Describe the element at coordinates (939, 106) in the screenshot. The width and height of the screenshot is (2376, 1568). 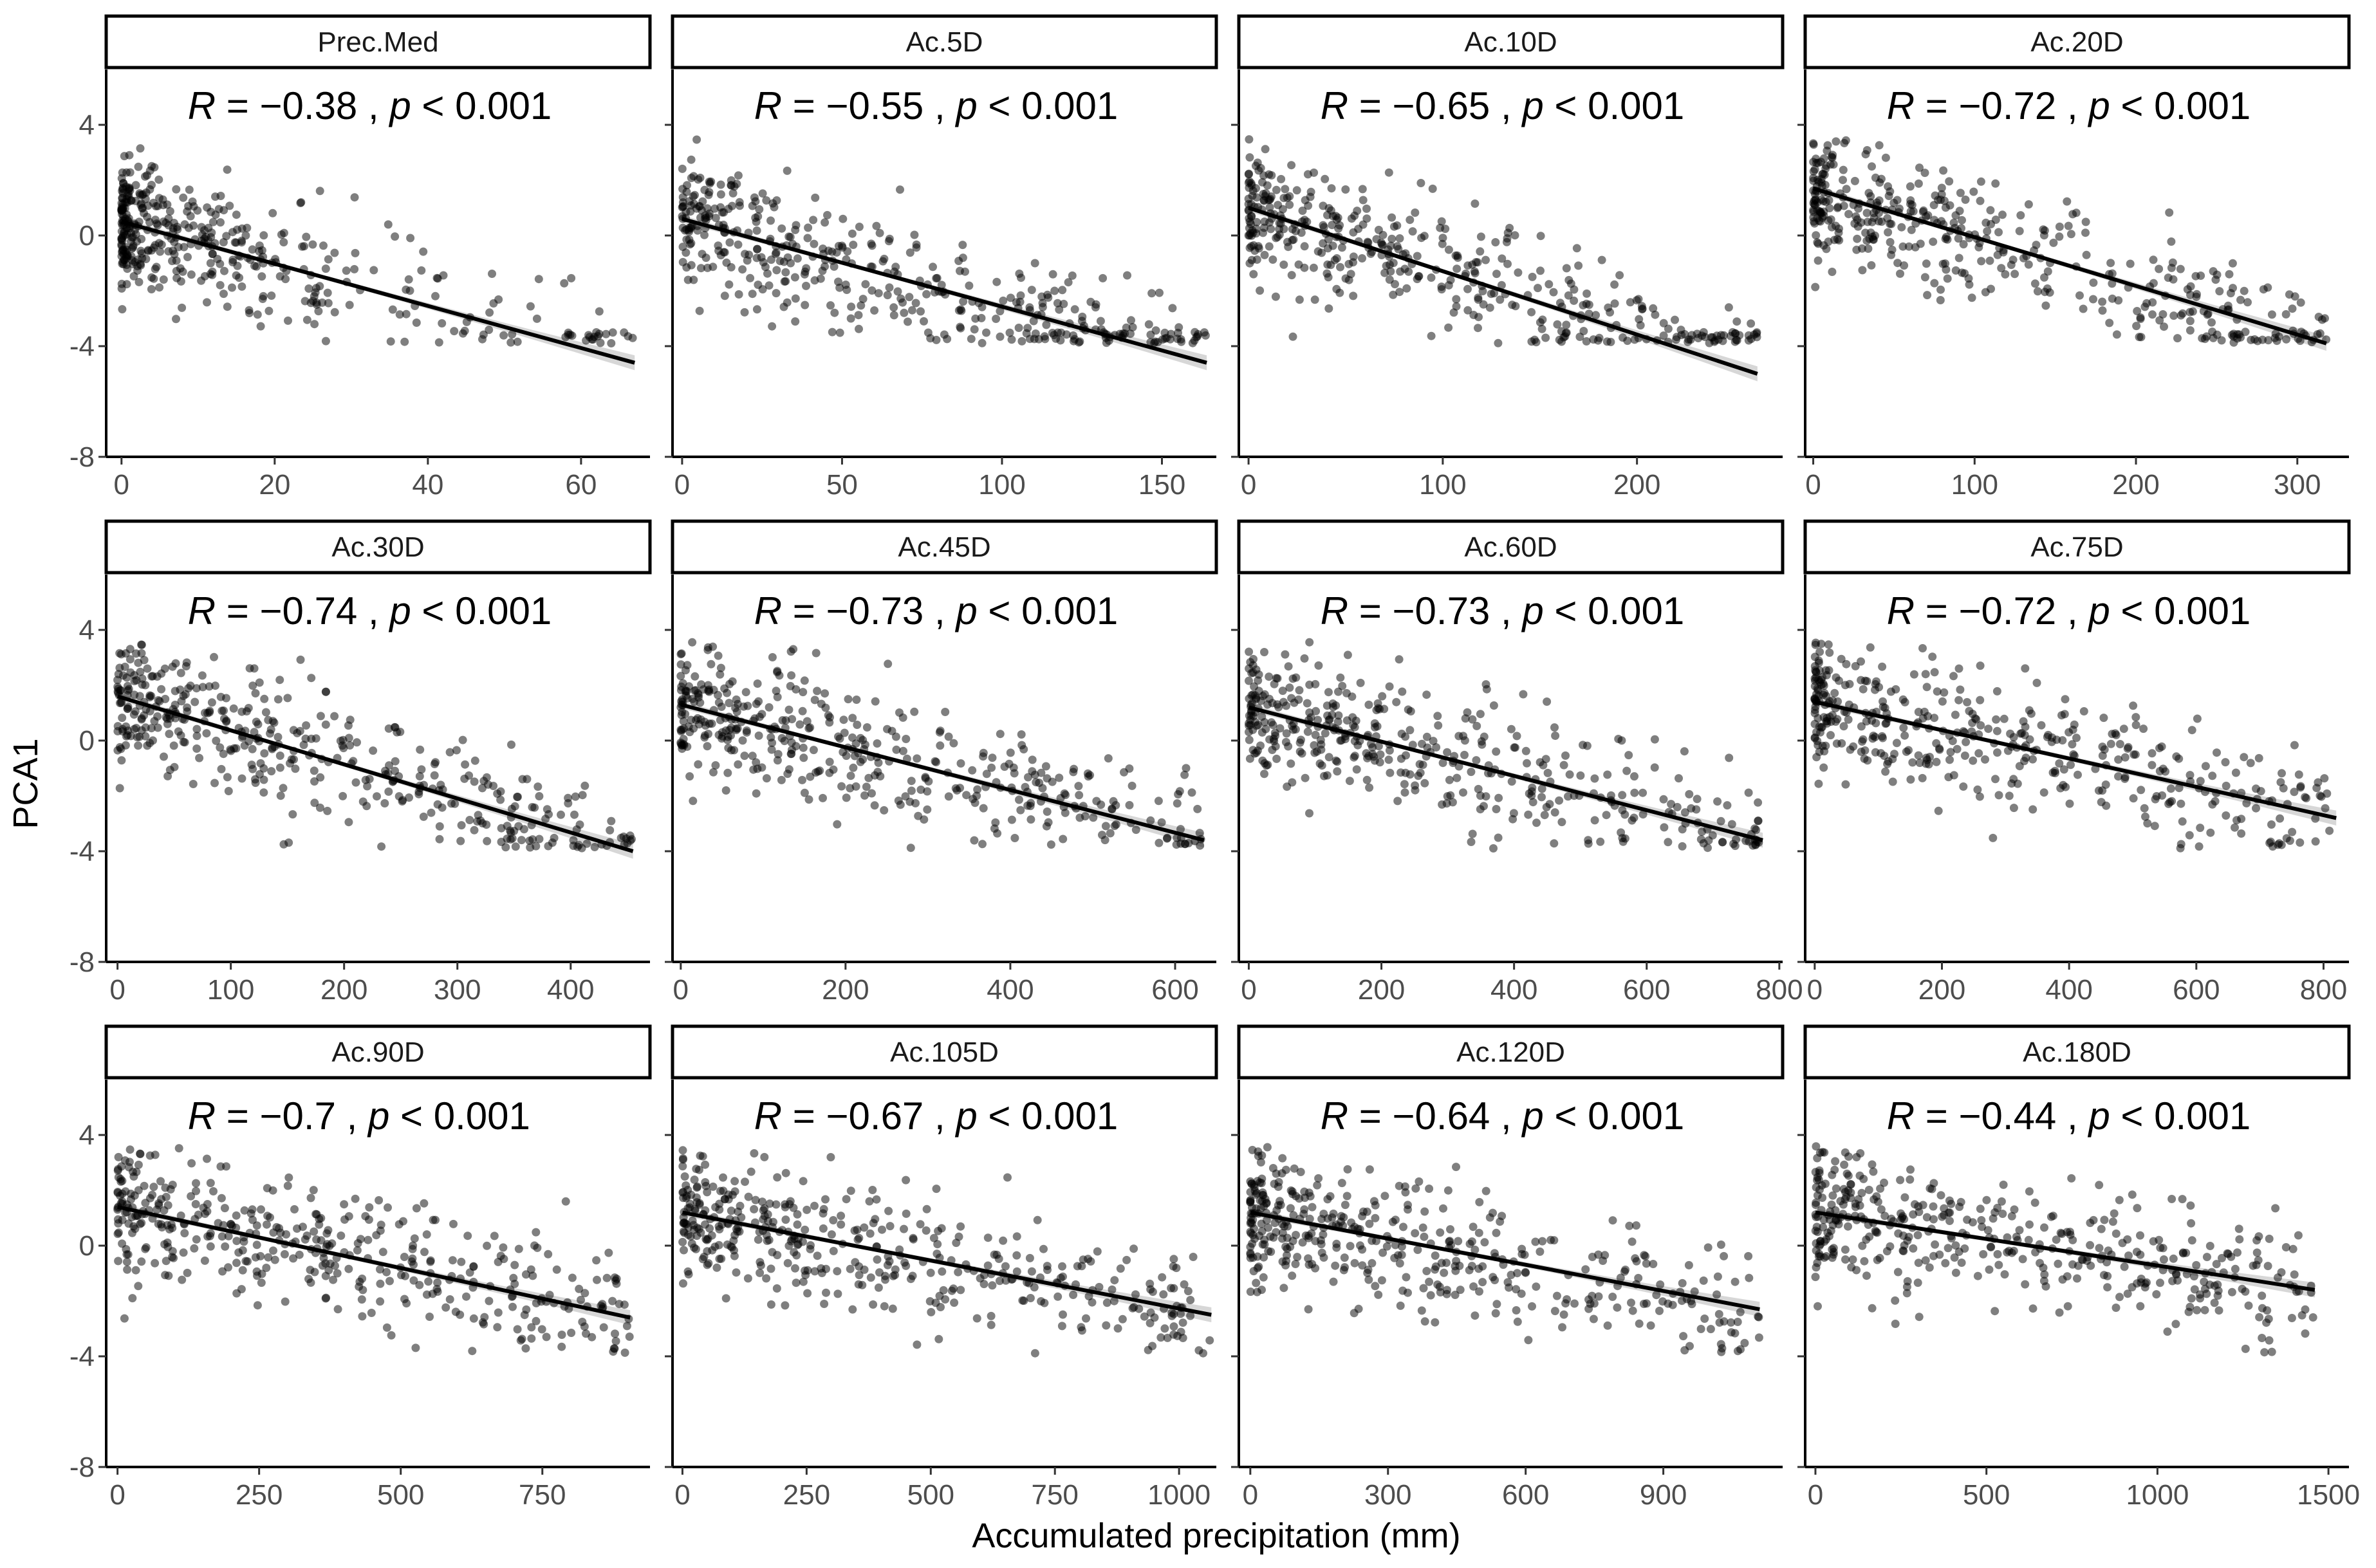
I see `annotation-text: ,` at that location.